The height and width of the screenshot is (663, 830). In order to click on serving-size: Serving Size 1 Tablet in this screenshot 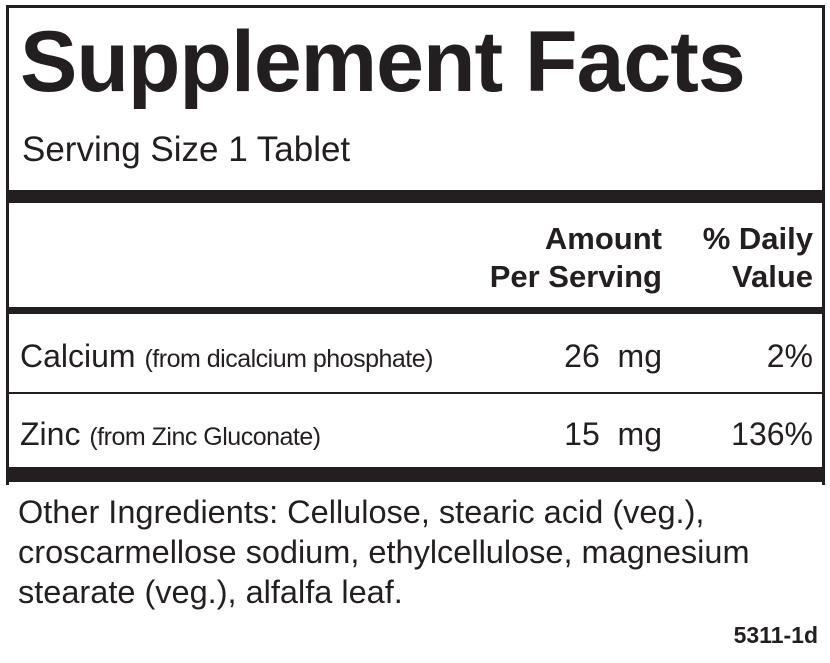, I will do `click(186, 149)`.